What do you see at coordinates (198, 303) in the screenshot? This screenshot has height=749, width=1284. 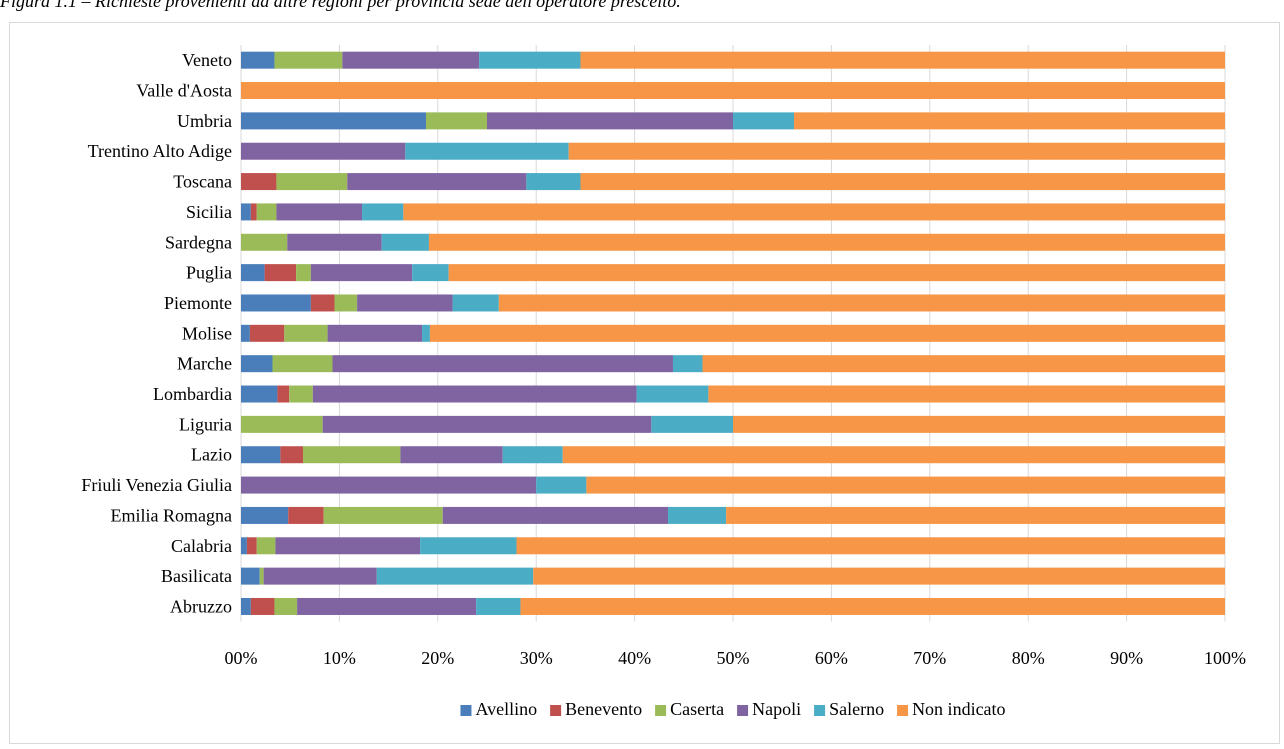 I see `category-label: Piemonte` at bounding box center [198, 303].